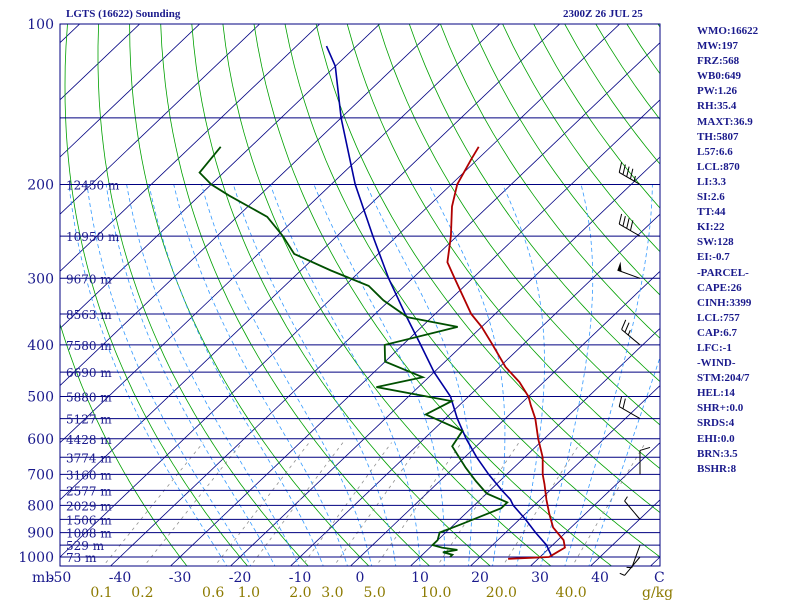  Describe the element at coordinates (711, 212) in the screenshot. I see `index-item: TT:44` at that location.